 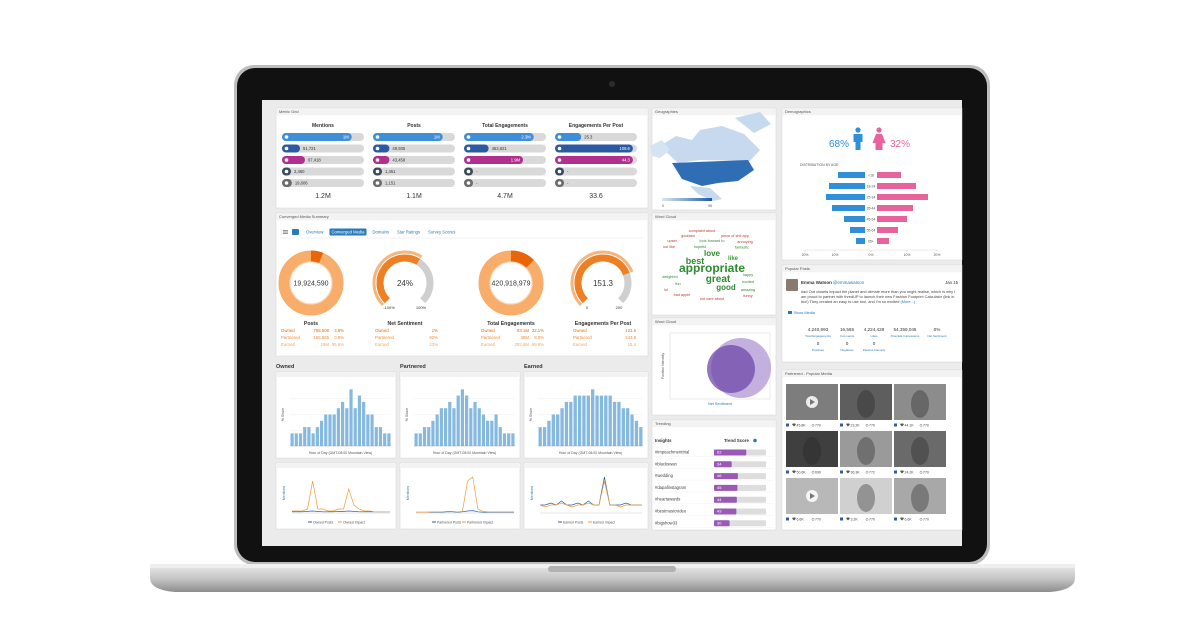 What do you see at coordinates (663, 440) in the screenshot?
I see `column-header: Insights` at bounding box center [663, 440].